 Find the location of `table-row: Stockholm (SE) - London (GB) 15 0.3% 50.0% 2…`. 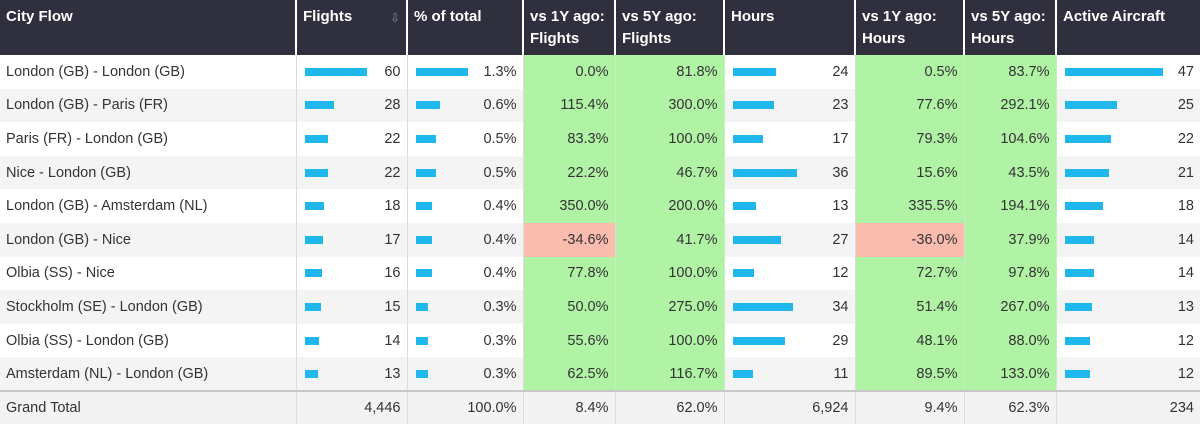

table-row: Stockholm (SE) - London (GB) 15 0.3% 50.0% 2… is located at coordinates (600, 307).